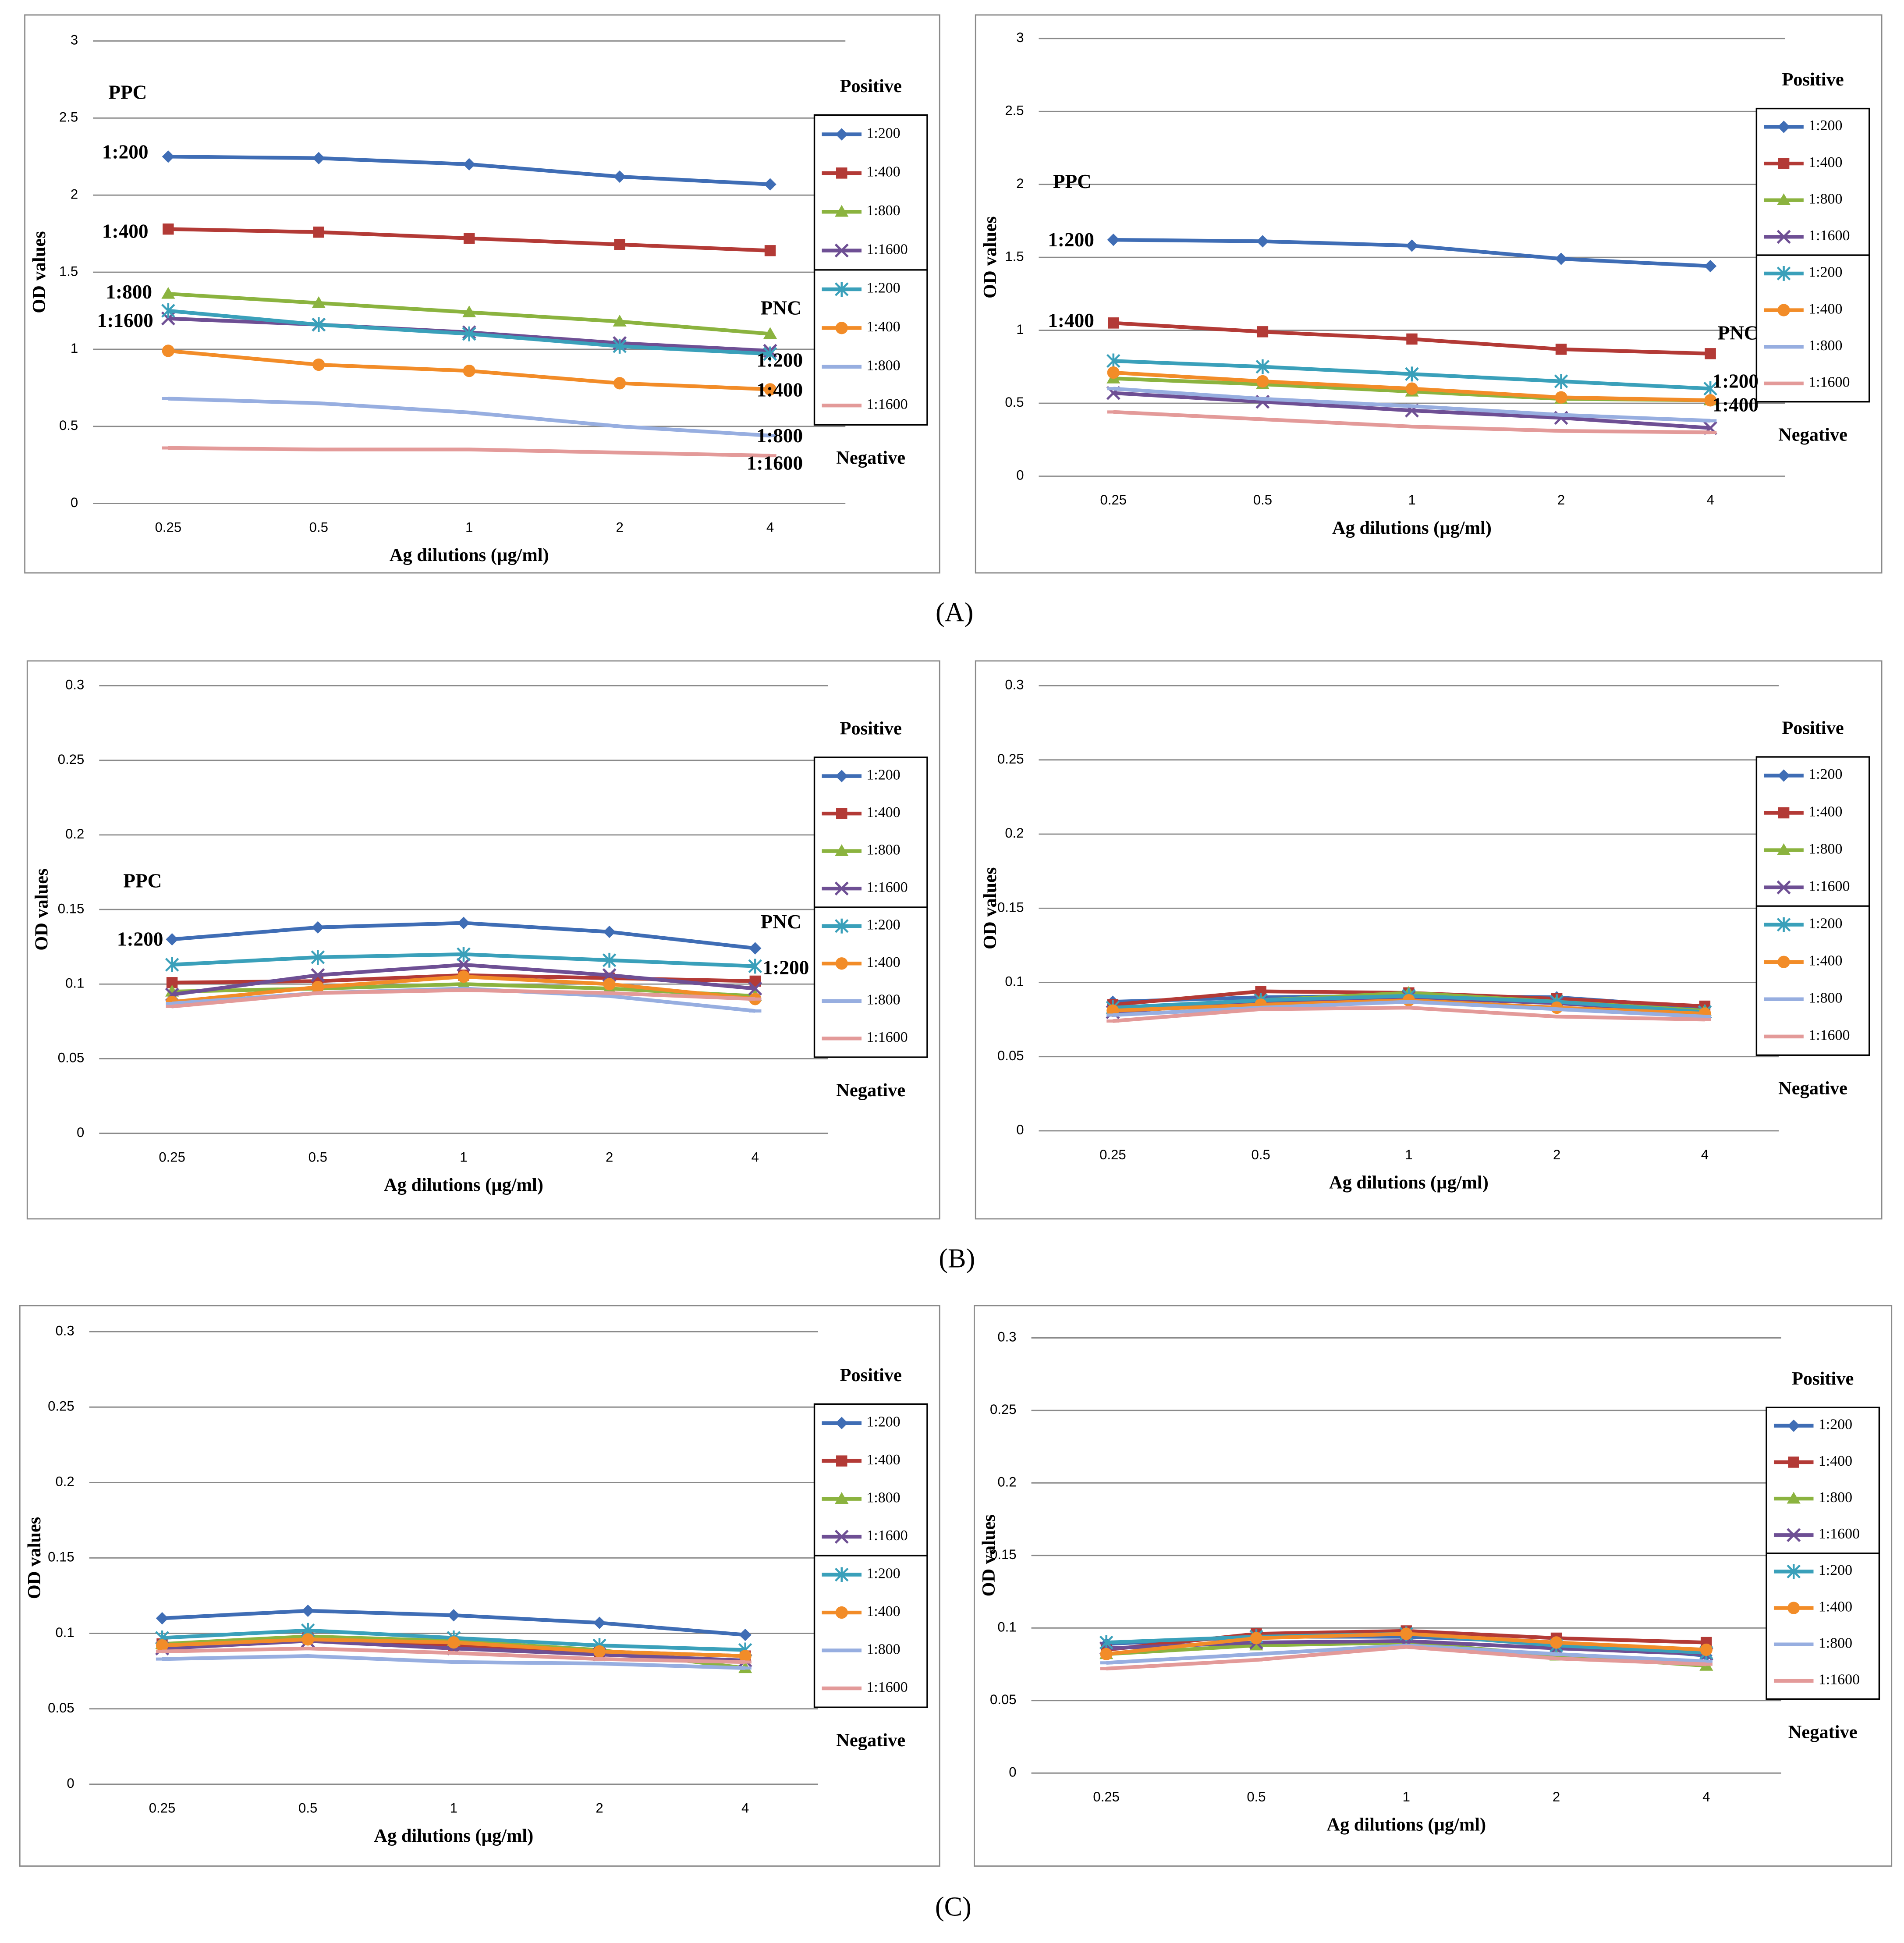 This screenshot has width=1904, height=1943. What do you see at coordinates (69, 271) in the screenshot?
I see `y-tick-label: 1.5` at bounding box center [69, 271].